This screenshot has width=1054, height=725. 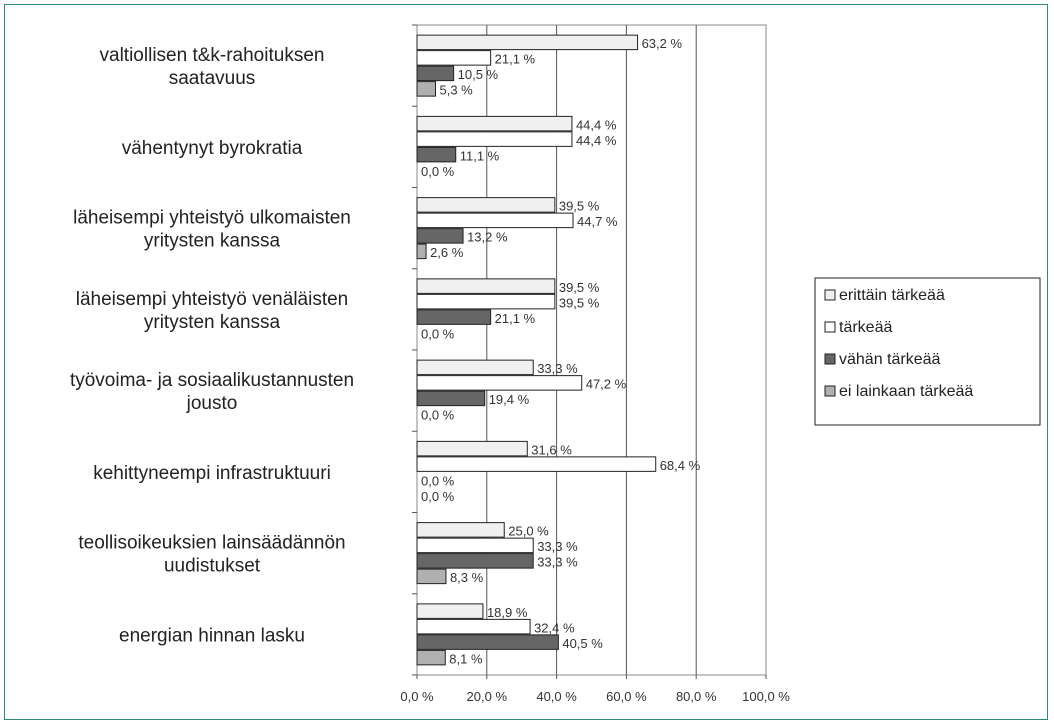 What do you see at coordinates (466, 658) in the screenshot?
I see `data-label: 8,1 %` at bounding box center [466, 658].